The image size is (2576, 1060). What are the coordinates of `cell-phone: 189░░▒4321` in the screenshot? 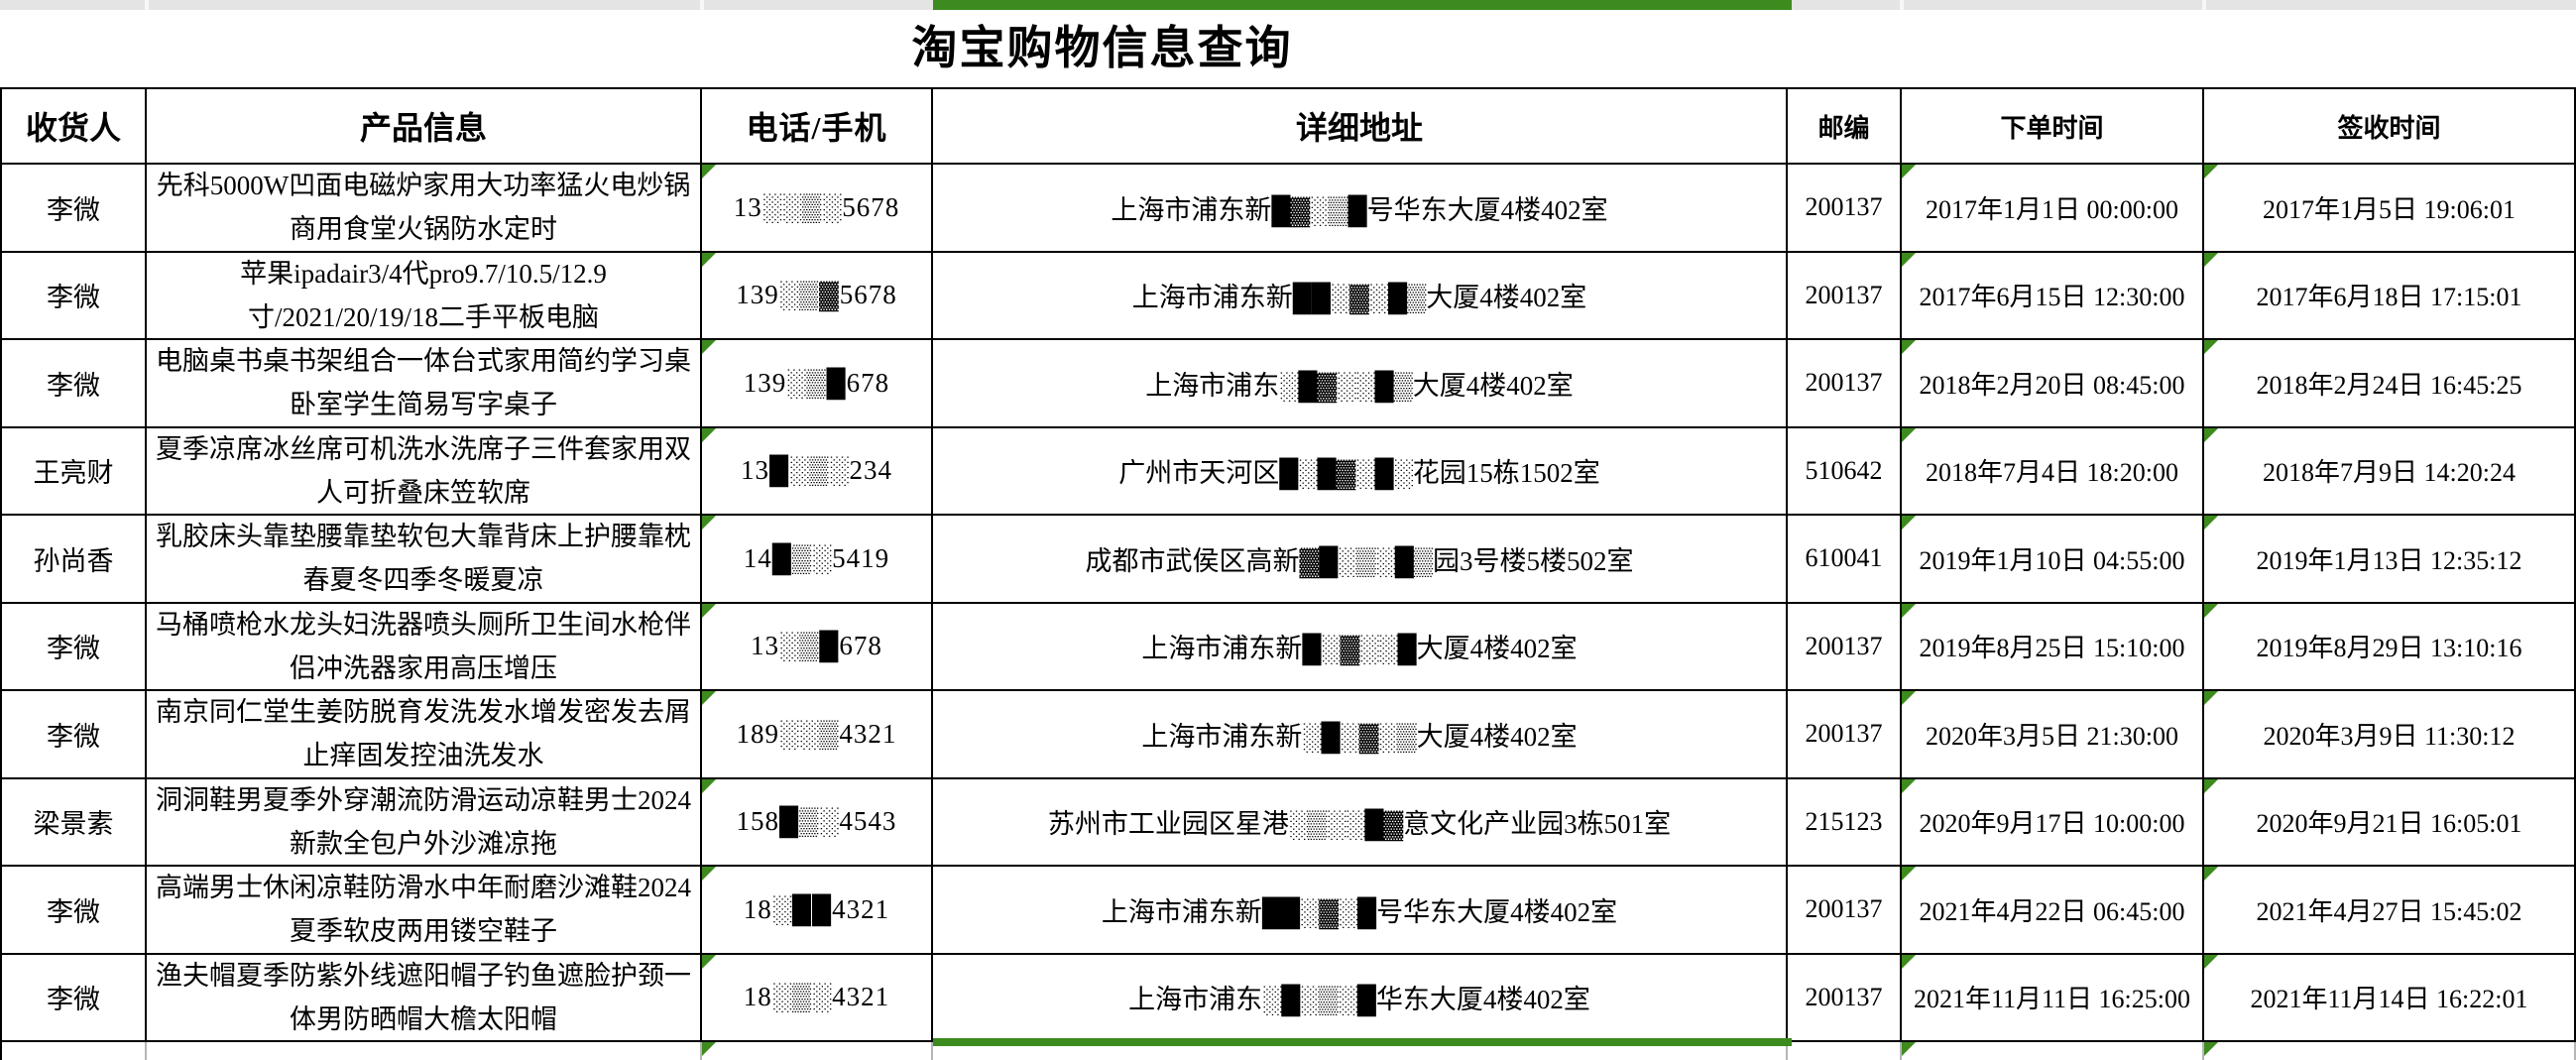 It's located at (817, 735).